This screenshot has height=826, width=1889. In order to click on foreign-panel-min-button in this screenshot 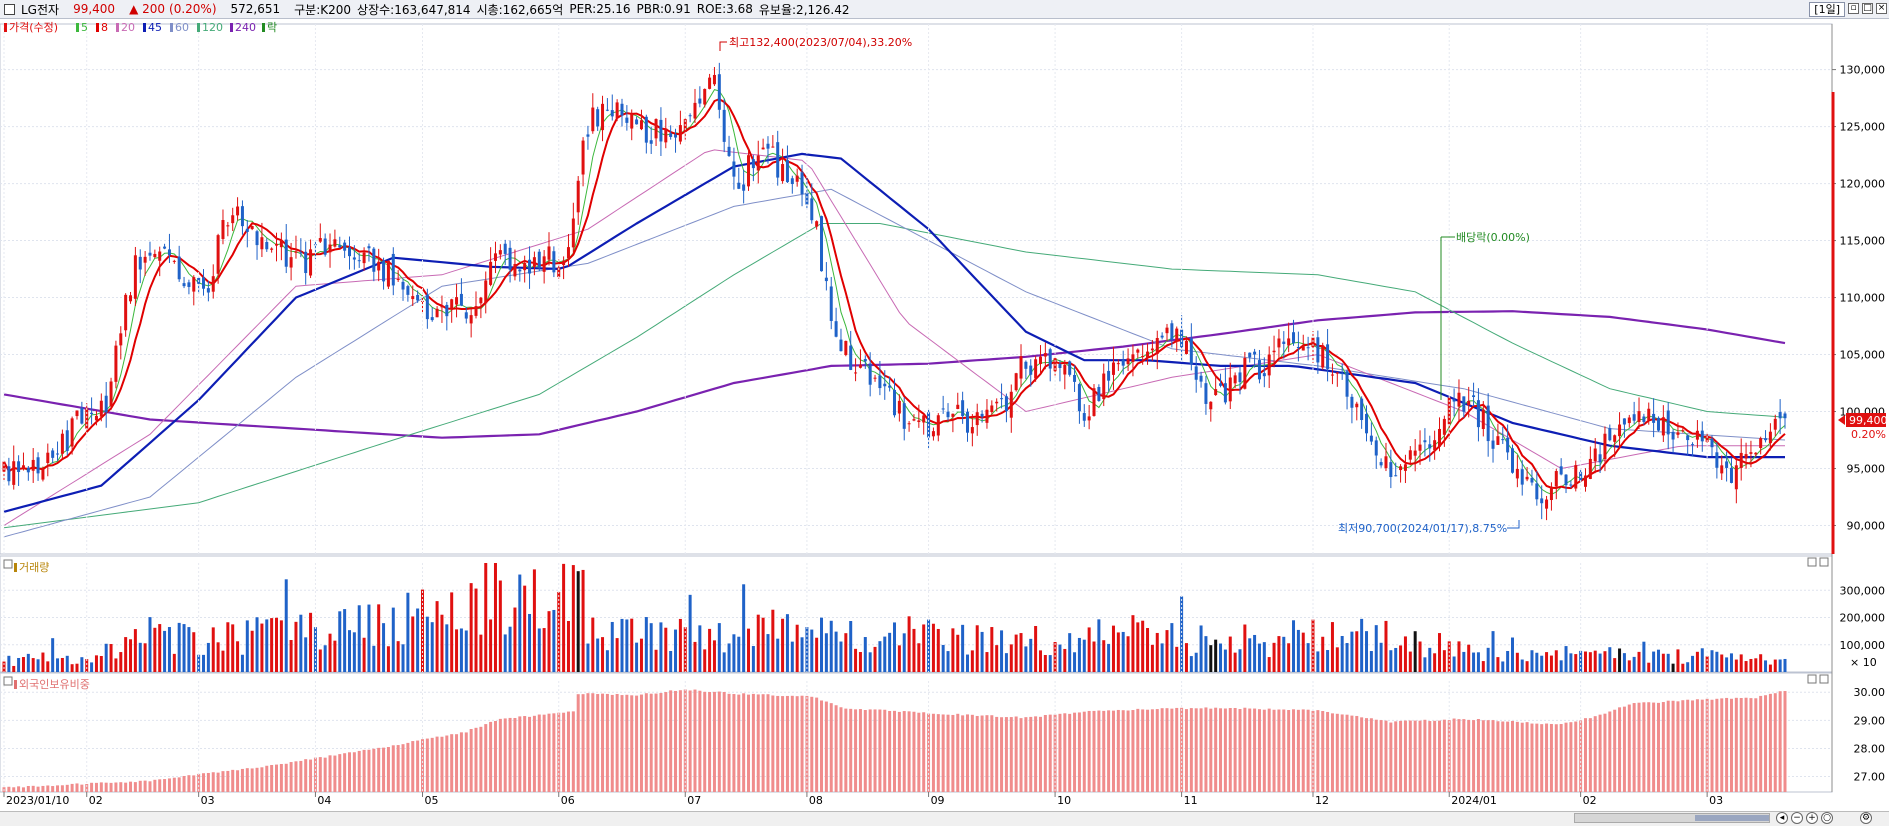, I will do `click(1812, 679)`.